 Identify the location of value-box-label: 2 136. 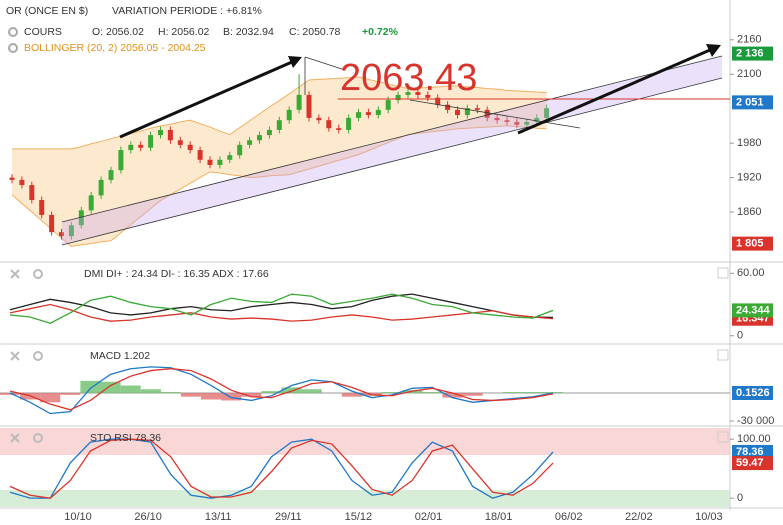
(750, 53).